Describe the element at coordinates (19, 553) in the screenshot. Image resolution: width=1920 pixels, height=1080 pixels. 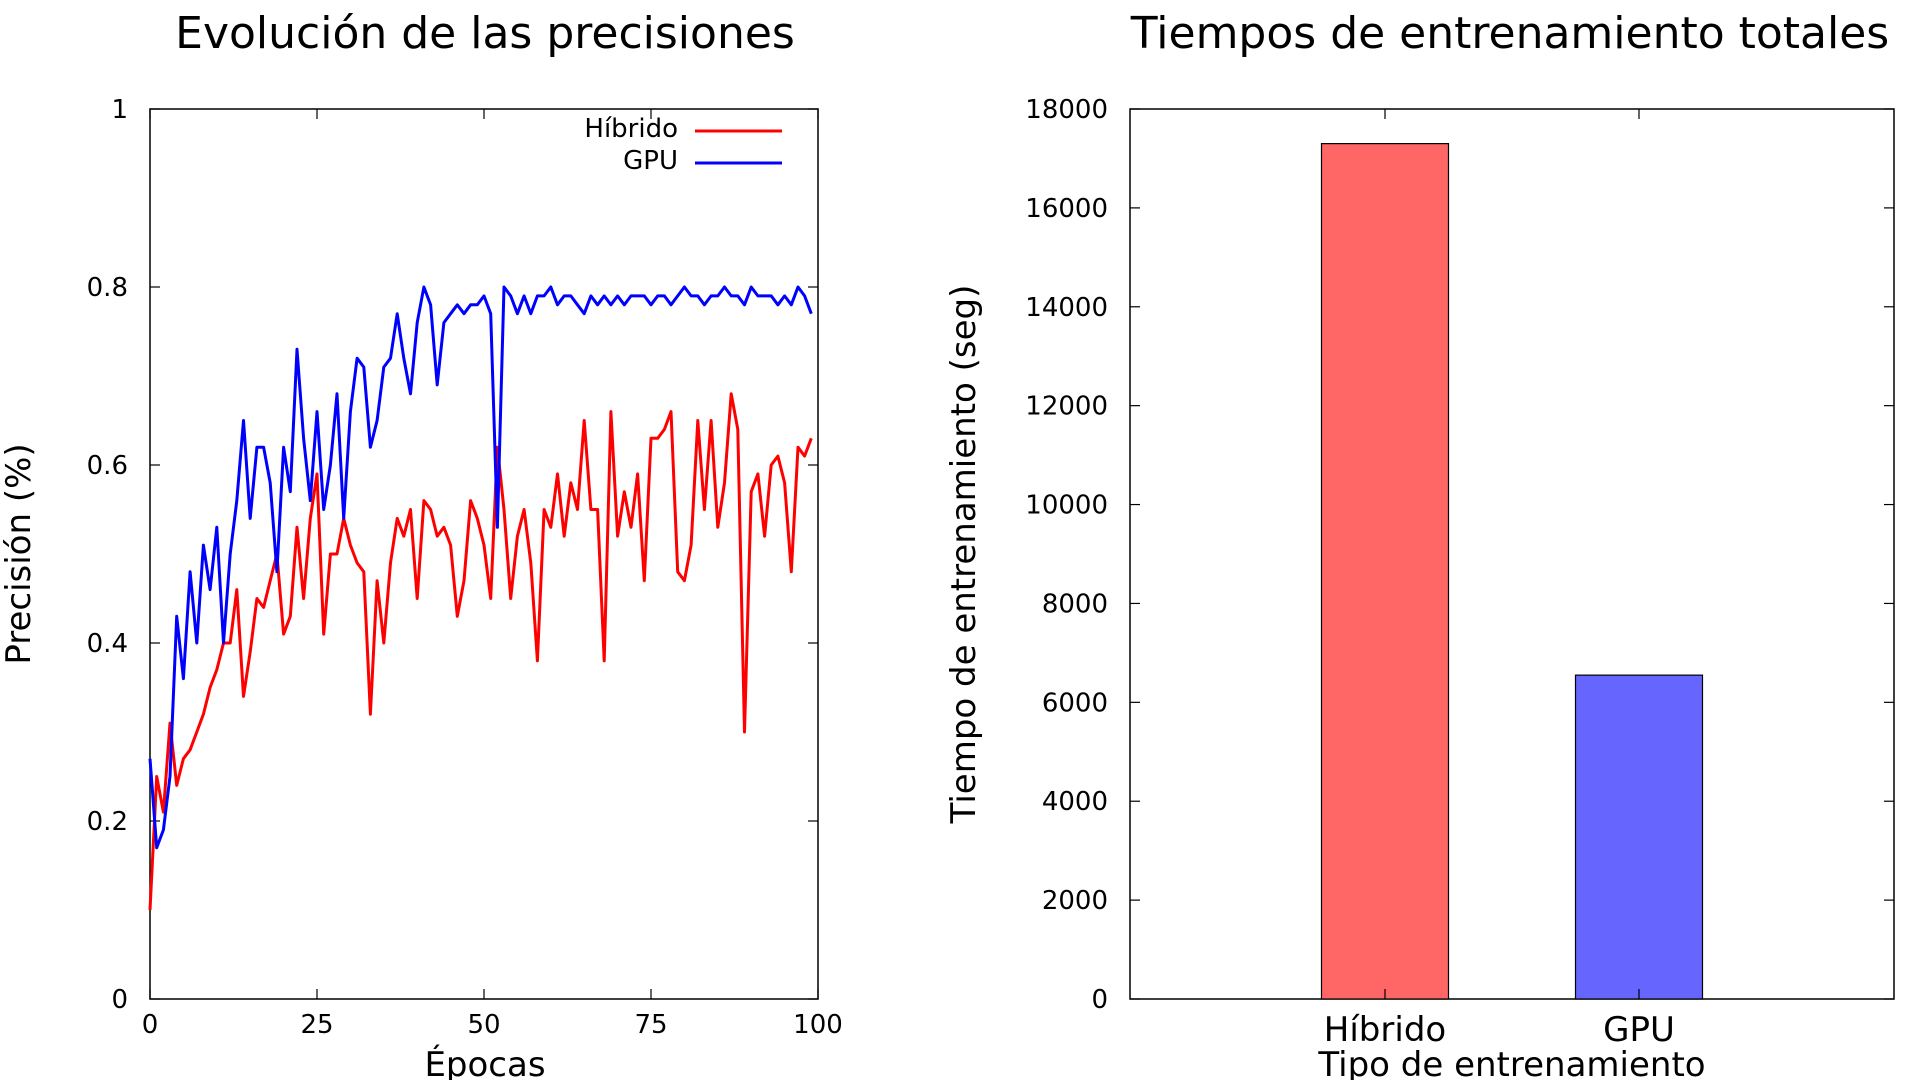
I see `precision-y-axis-label: Precisión (%)` at that location.